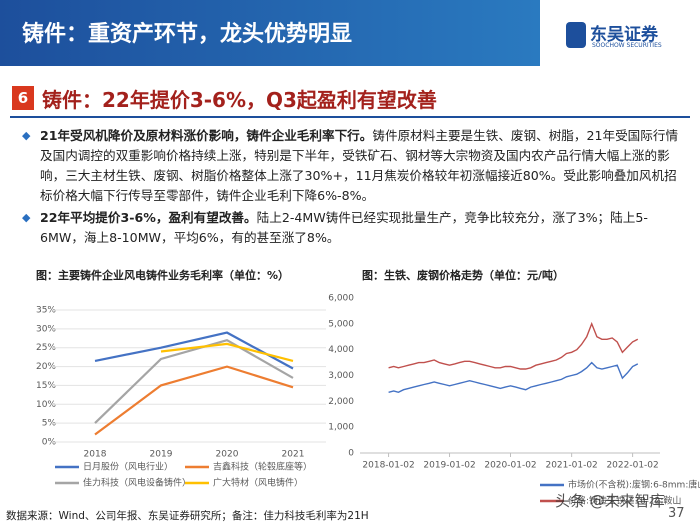  What do you see at coordinates (46, 405) in the screenshot?
I see `y-tick-label: 10%` at bounding box center [46, 405].